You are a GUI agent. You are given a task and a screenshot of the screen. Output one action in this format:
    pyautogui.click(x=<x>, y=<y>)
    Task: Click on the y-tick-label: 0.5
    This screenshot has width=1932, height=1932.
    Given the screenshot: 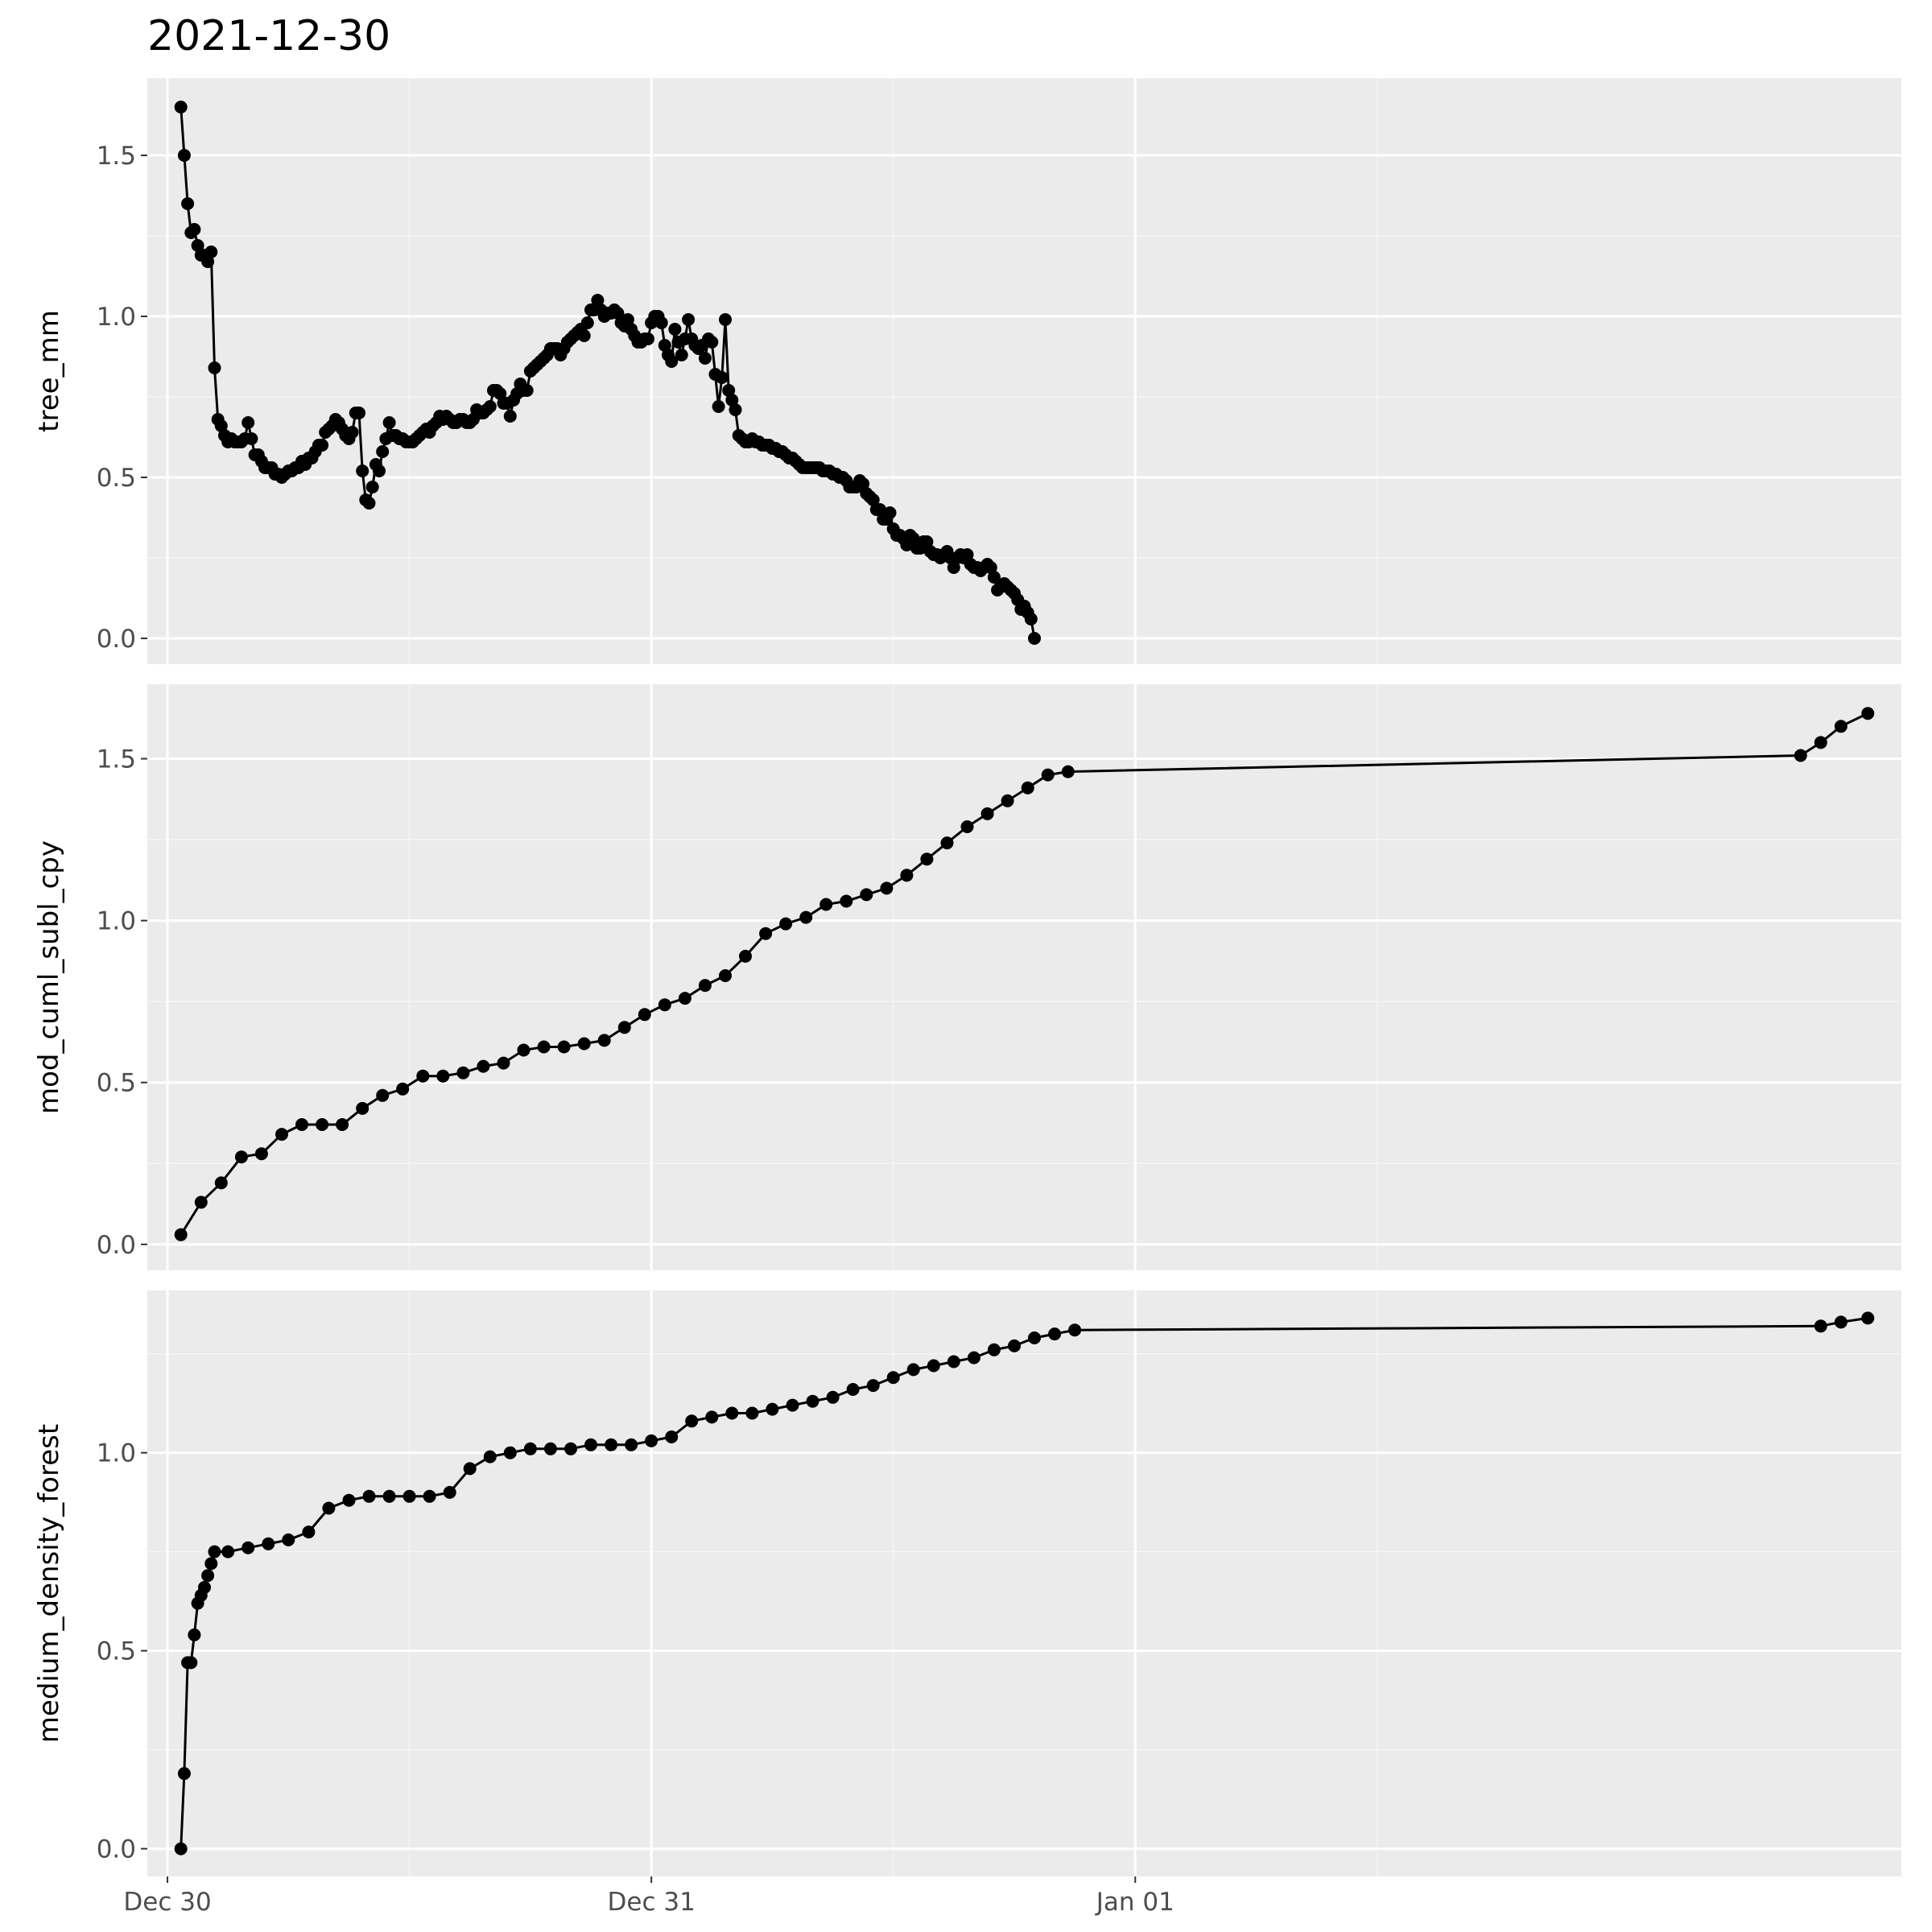 What is the action you would take?
    pyautogui.click(x=116, y=1651)
    